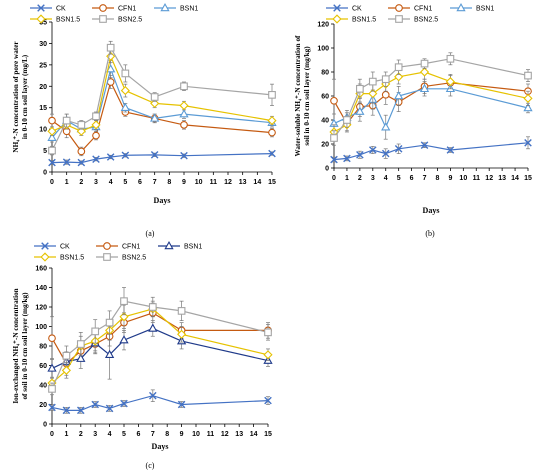 Image resolution: width=550 pixels, height=476 pixels. Describe the element at coordinates (150, 233) in the screenshot. I see `panel-label: (a)` at that location.